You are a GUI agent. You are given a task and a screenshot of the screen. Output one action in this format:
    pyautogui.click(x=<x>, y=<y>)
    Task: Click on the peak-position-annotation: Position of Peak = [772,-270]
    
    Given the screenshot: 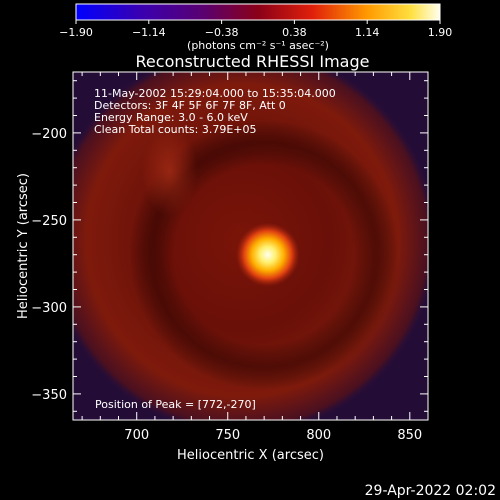 What is the action you would take?
    pyautogui.click(x=175, y=404)
    